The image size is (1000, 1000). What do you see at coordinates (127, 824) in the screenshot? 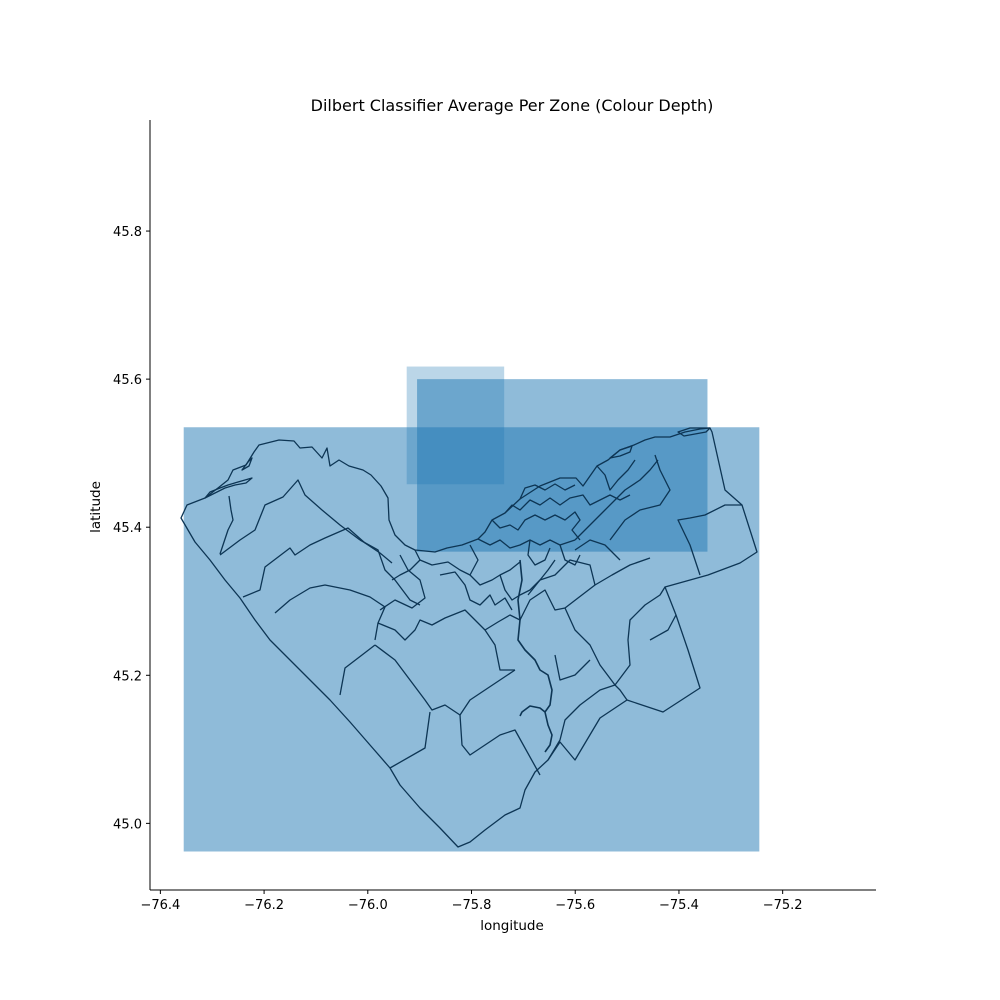
I see `y-tick-label: 45.0` at bounding box center [127, 824].